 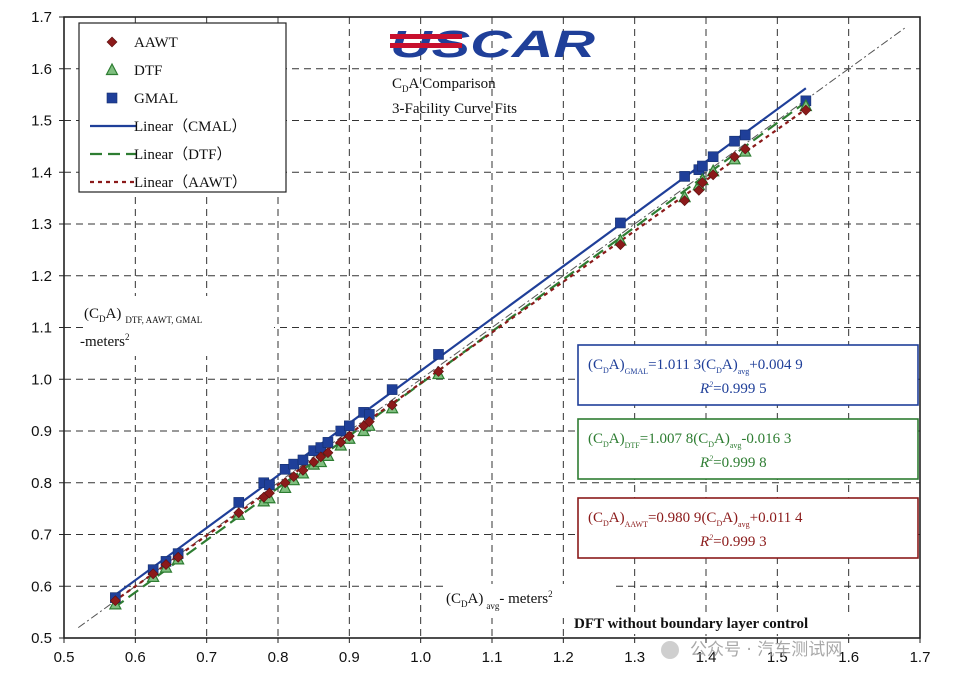 I want to click on xlabel-units: - meters, so click(x=523, y=599).